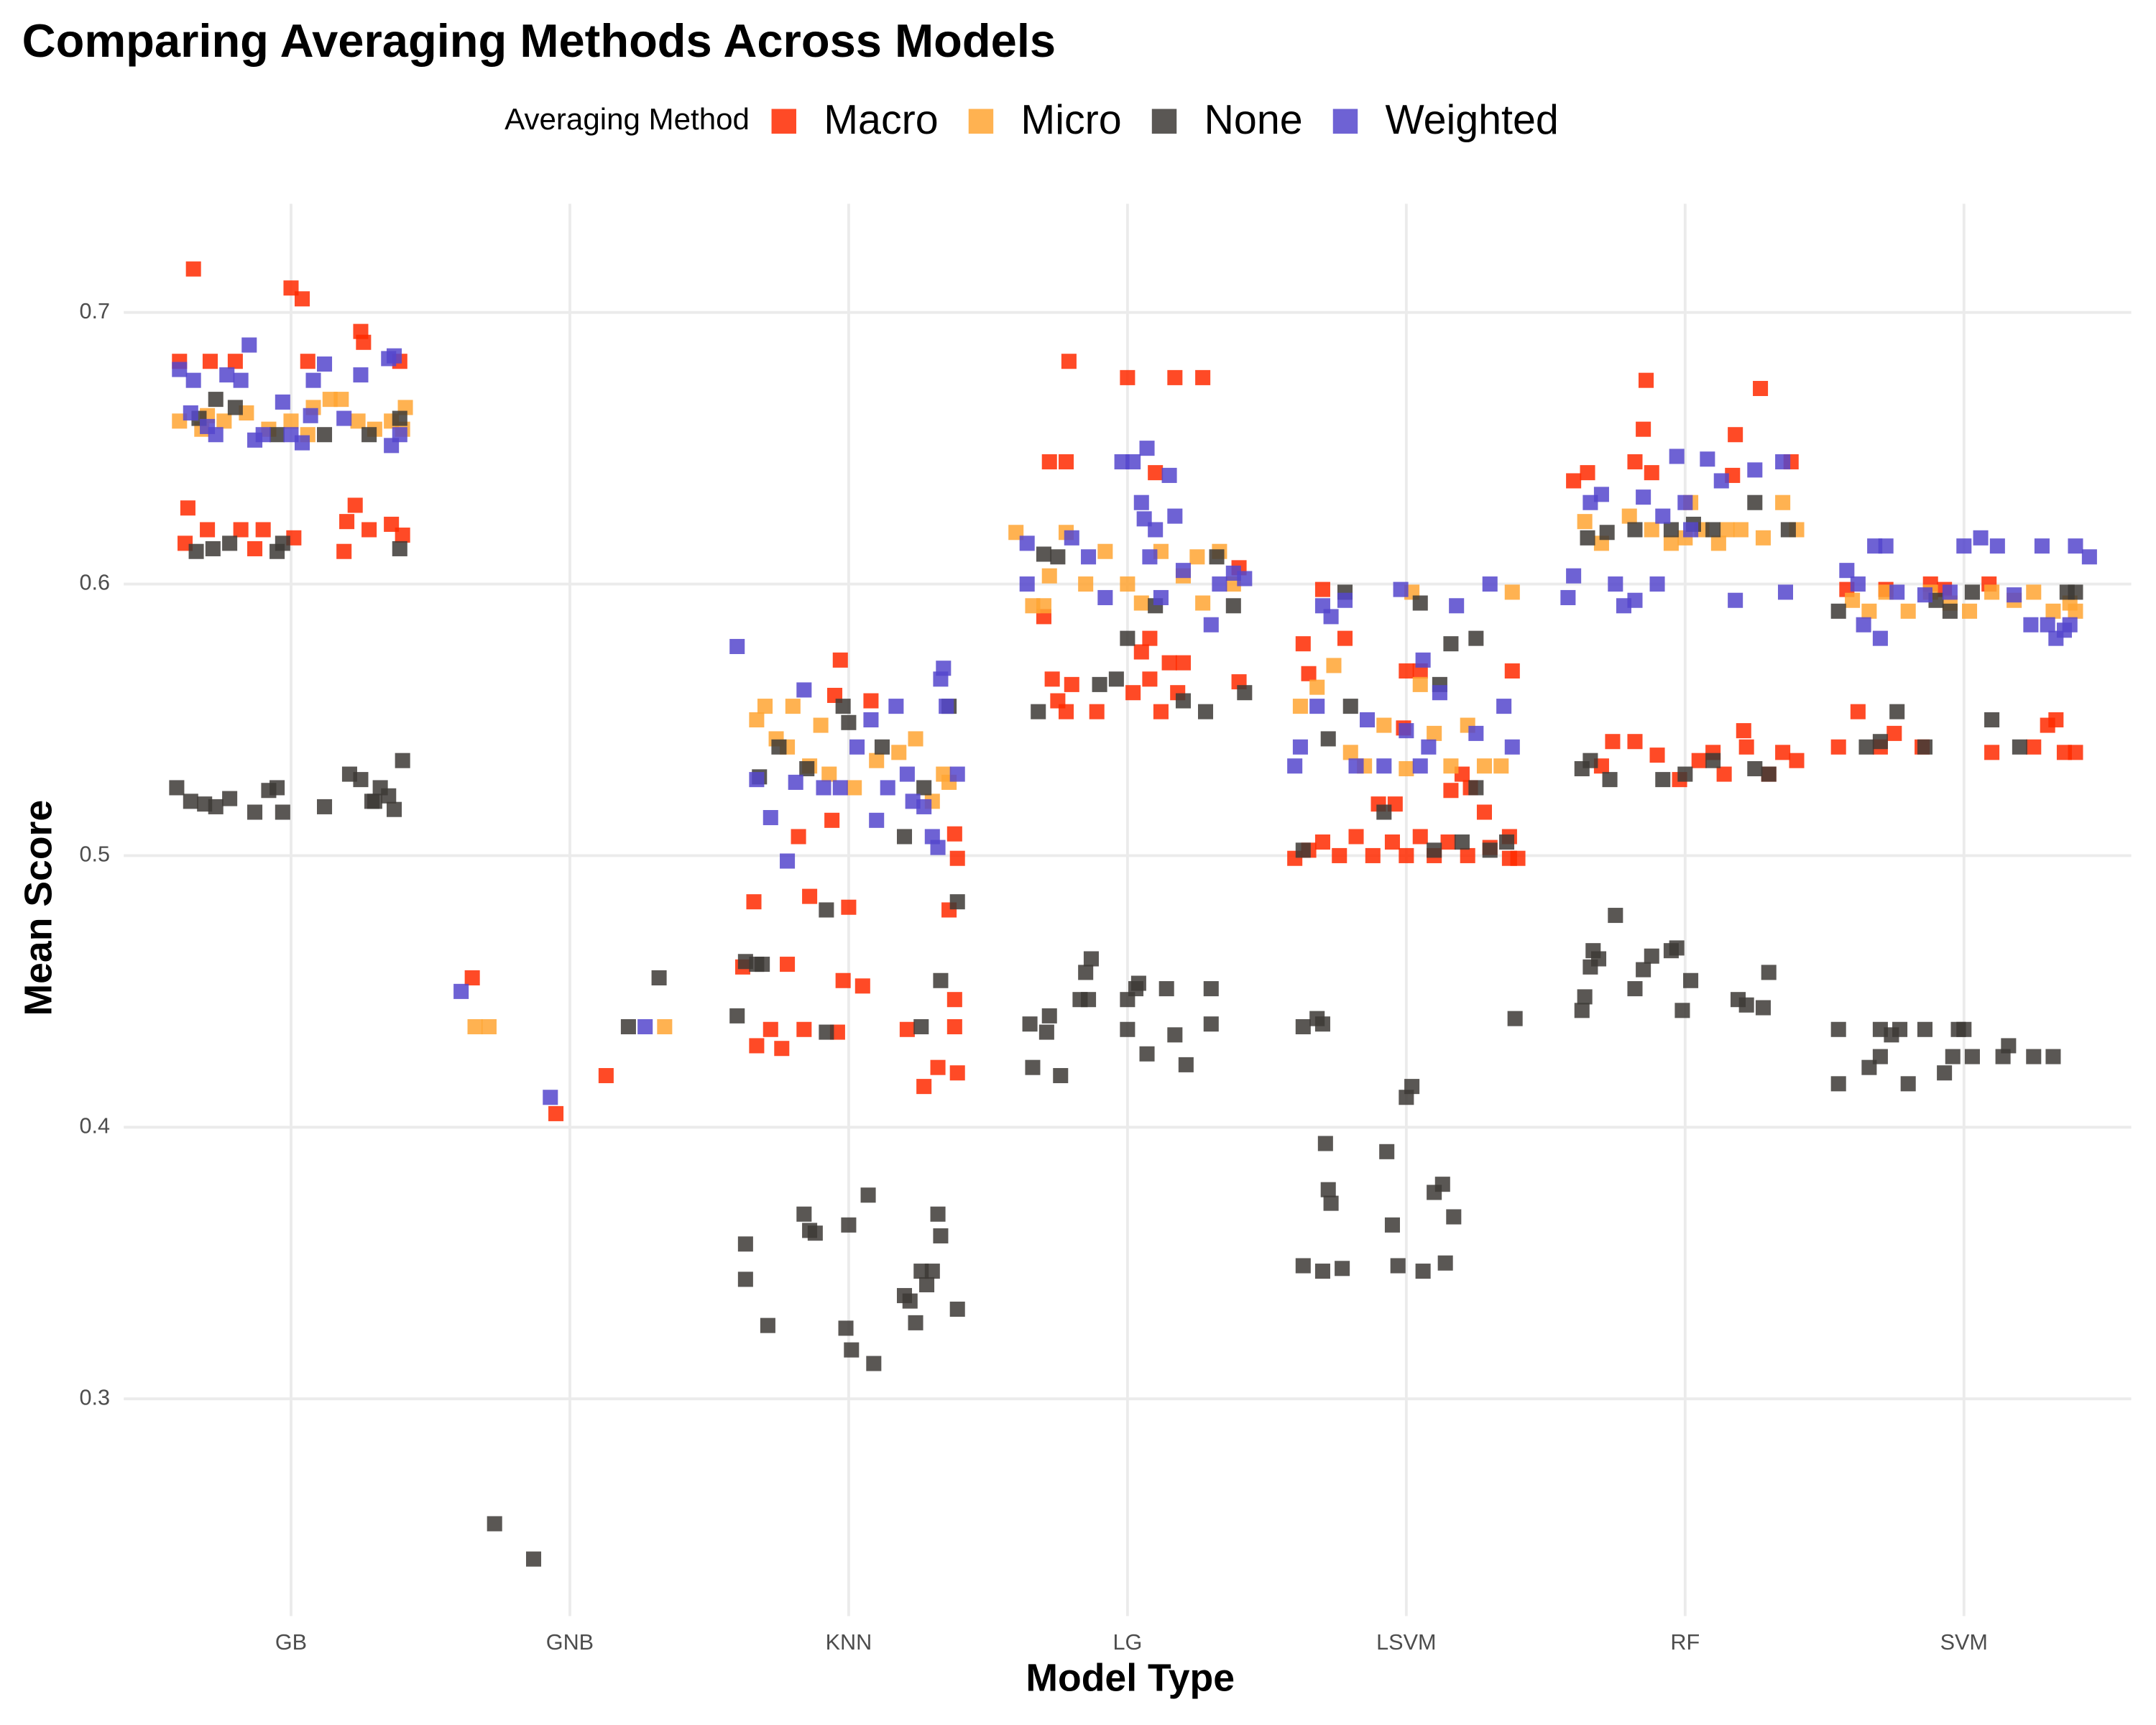 This screenshot has height=1725, width=2156. Describe the element at coordinates (1472, 120) in the screenshot. I see `legend-label: Weighted` at that location.